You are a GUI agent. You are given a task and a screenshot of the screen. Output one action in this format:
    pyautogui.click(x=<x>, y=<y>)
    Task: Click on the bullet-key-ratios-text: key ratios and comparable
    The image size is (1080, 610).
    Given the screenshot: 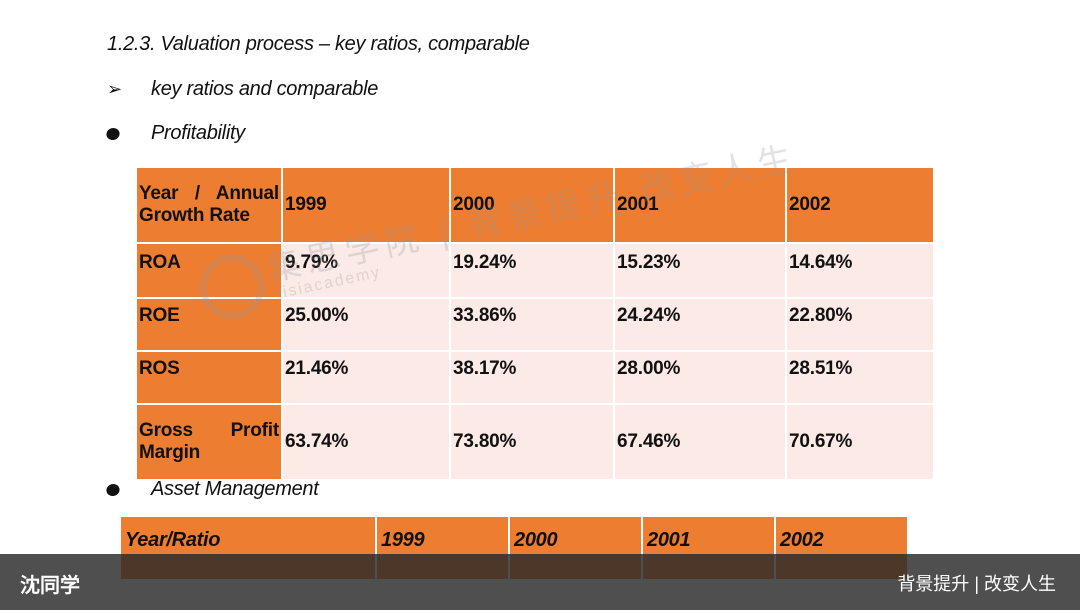 What is the action you would take?
    pyautogui.click(x=265, y=89)
    